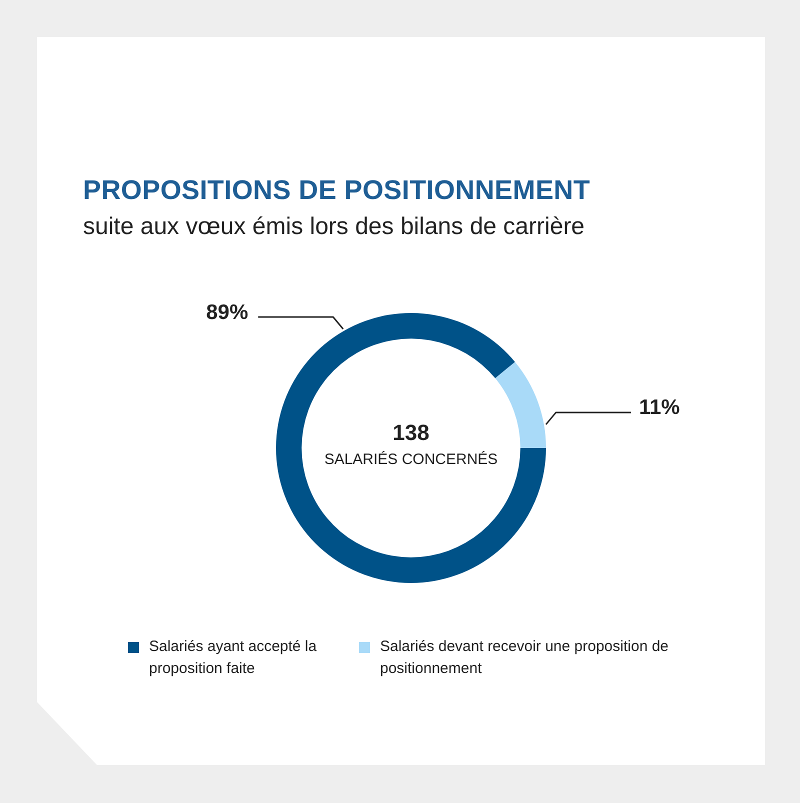 This screenshot has height=803, width=800. What do you see at coordinates (411, 433) in the screenshot?
I see `text: 138` at bounding box center [411, 433].